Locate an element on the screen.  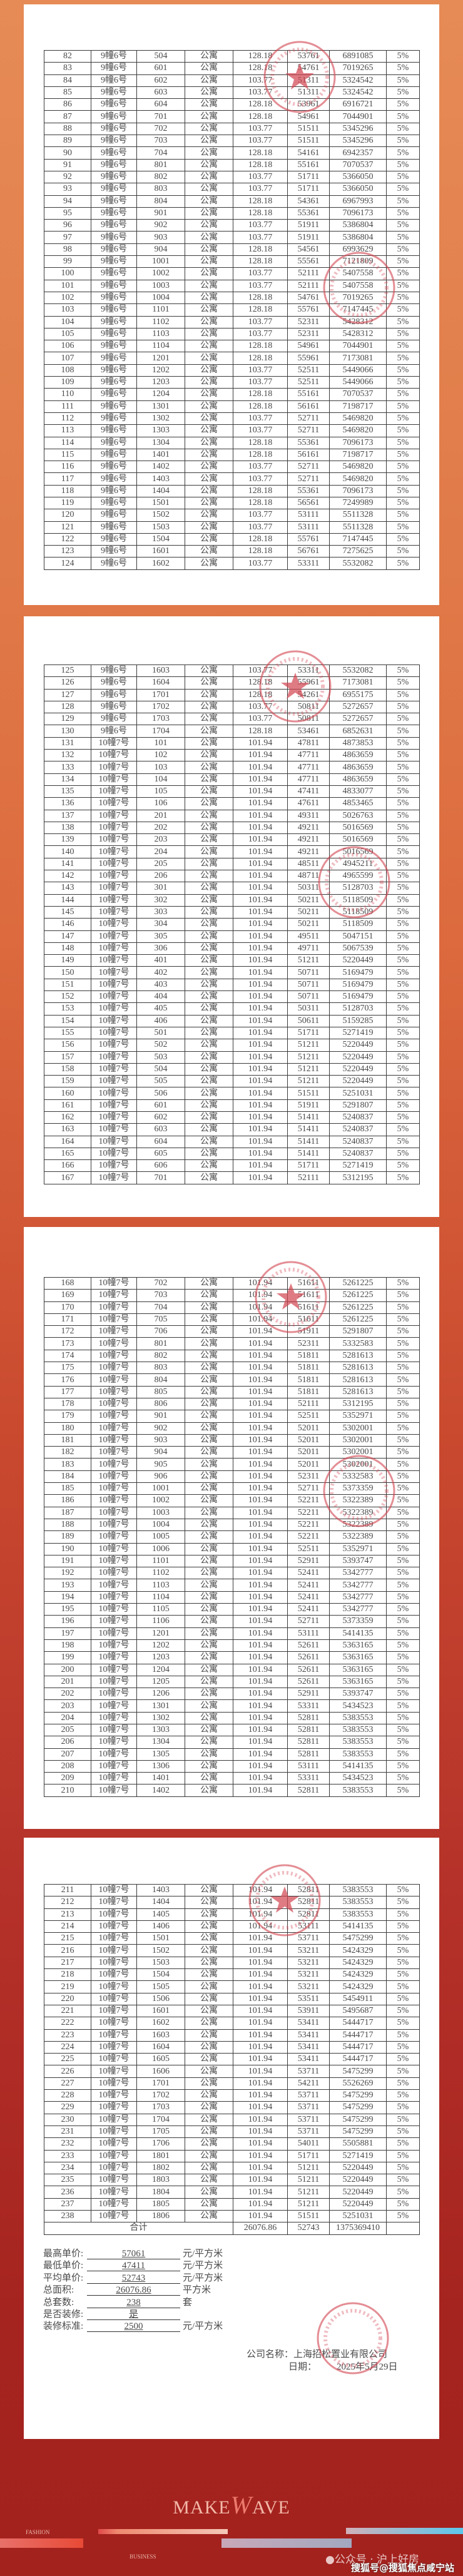
sohu-watermark: 搜狐号@搜狐焦点咸宁站 is located at coordinates (403, 2567).